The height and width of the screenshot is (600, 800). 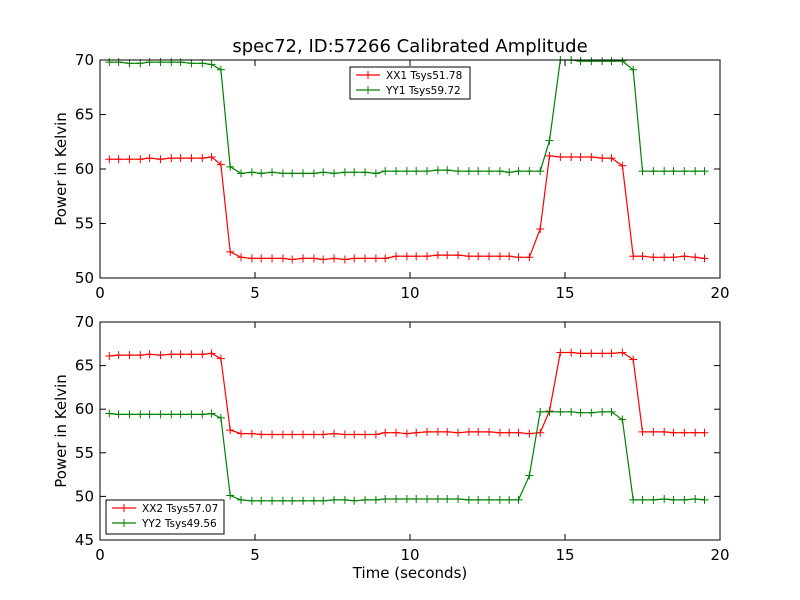 I want to click on y-tick-label: 60, so click(x=84, y=409).